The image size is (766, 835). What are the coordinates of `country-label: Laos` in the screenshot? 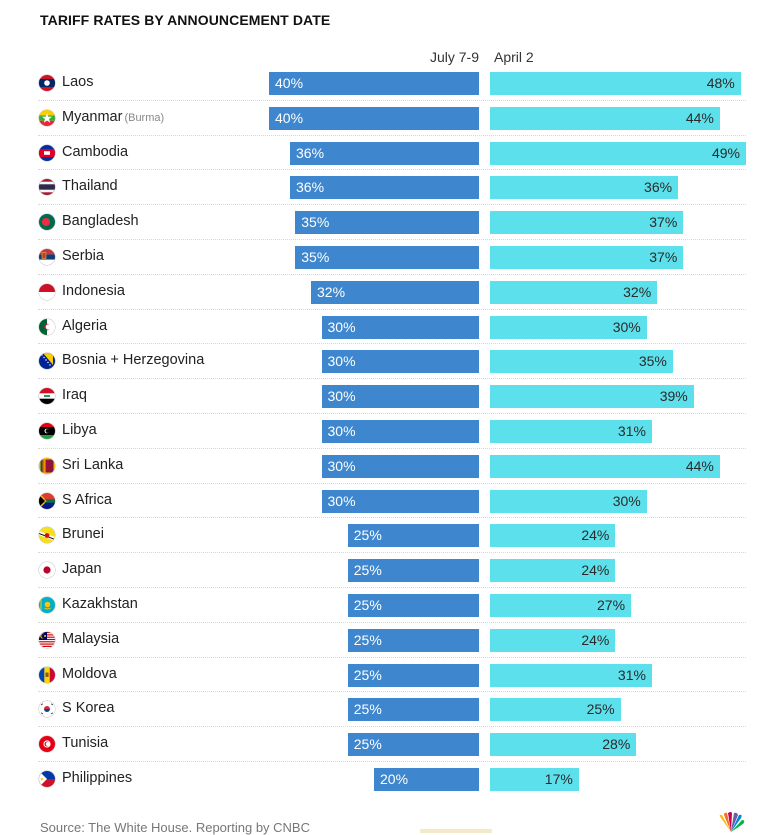 It's located at (77, 82).